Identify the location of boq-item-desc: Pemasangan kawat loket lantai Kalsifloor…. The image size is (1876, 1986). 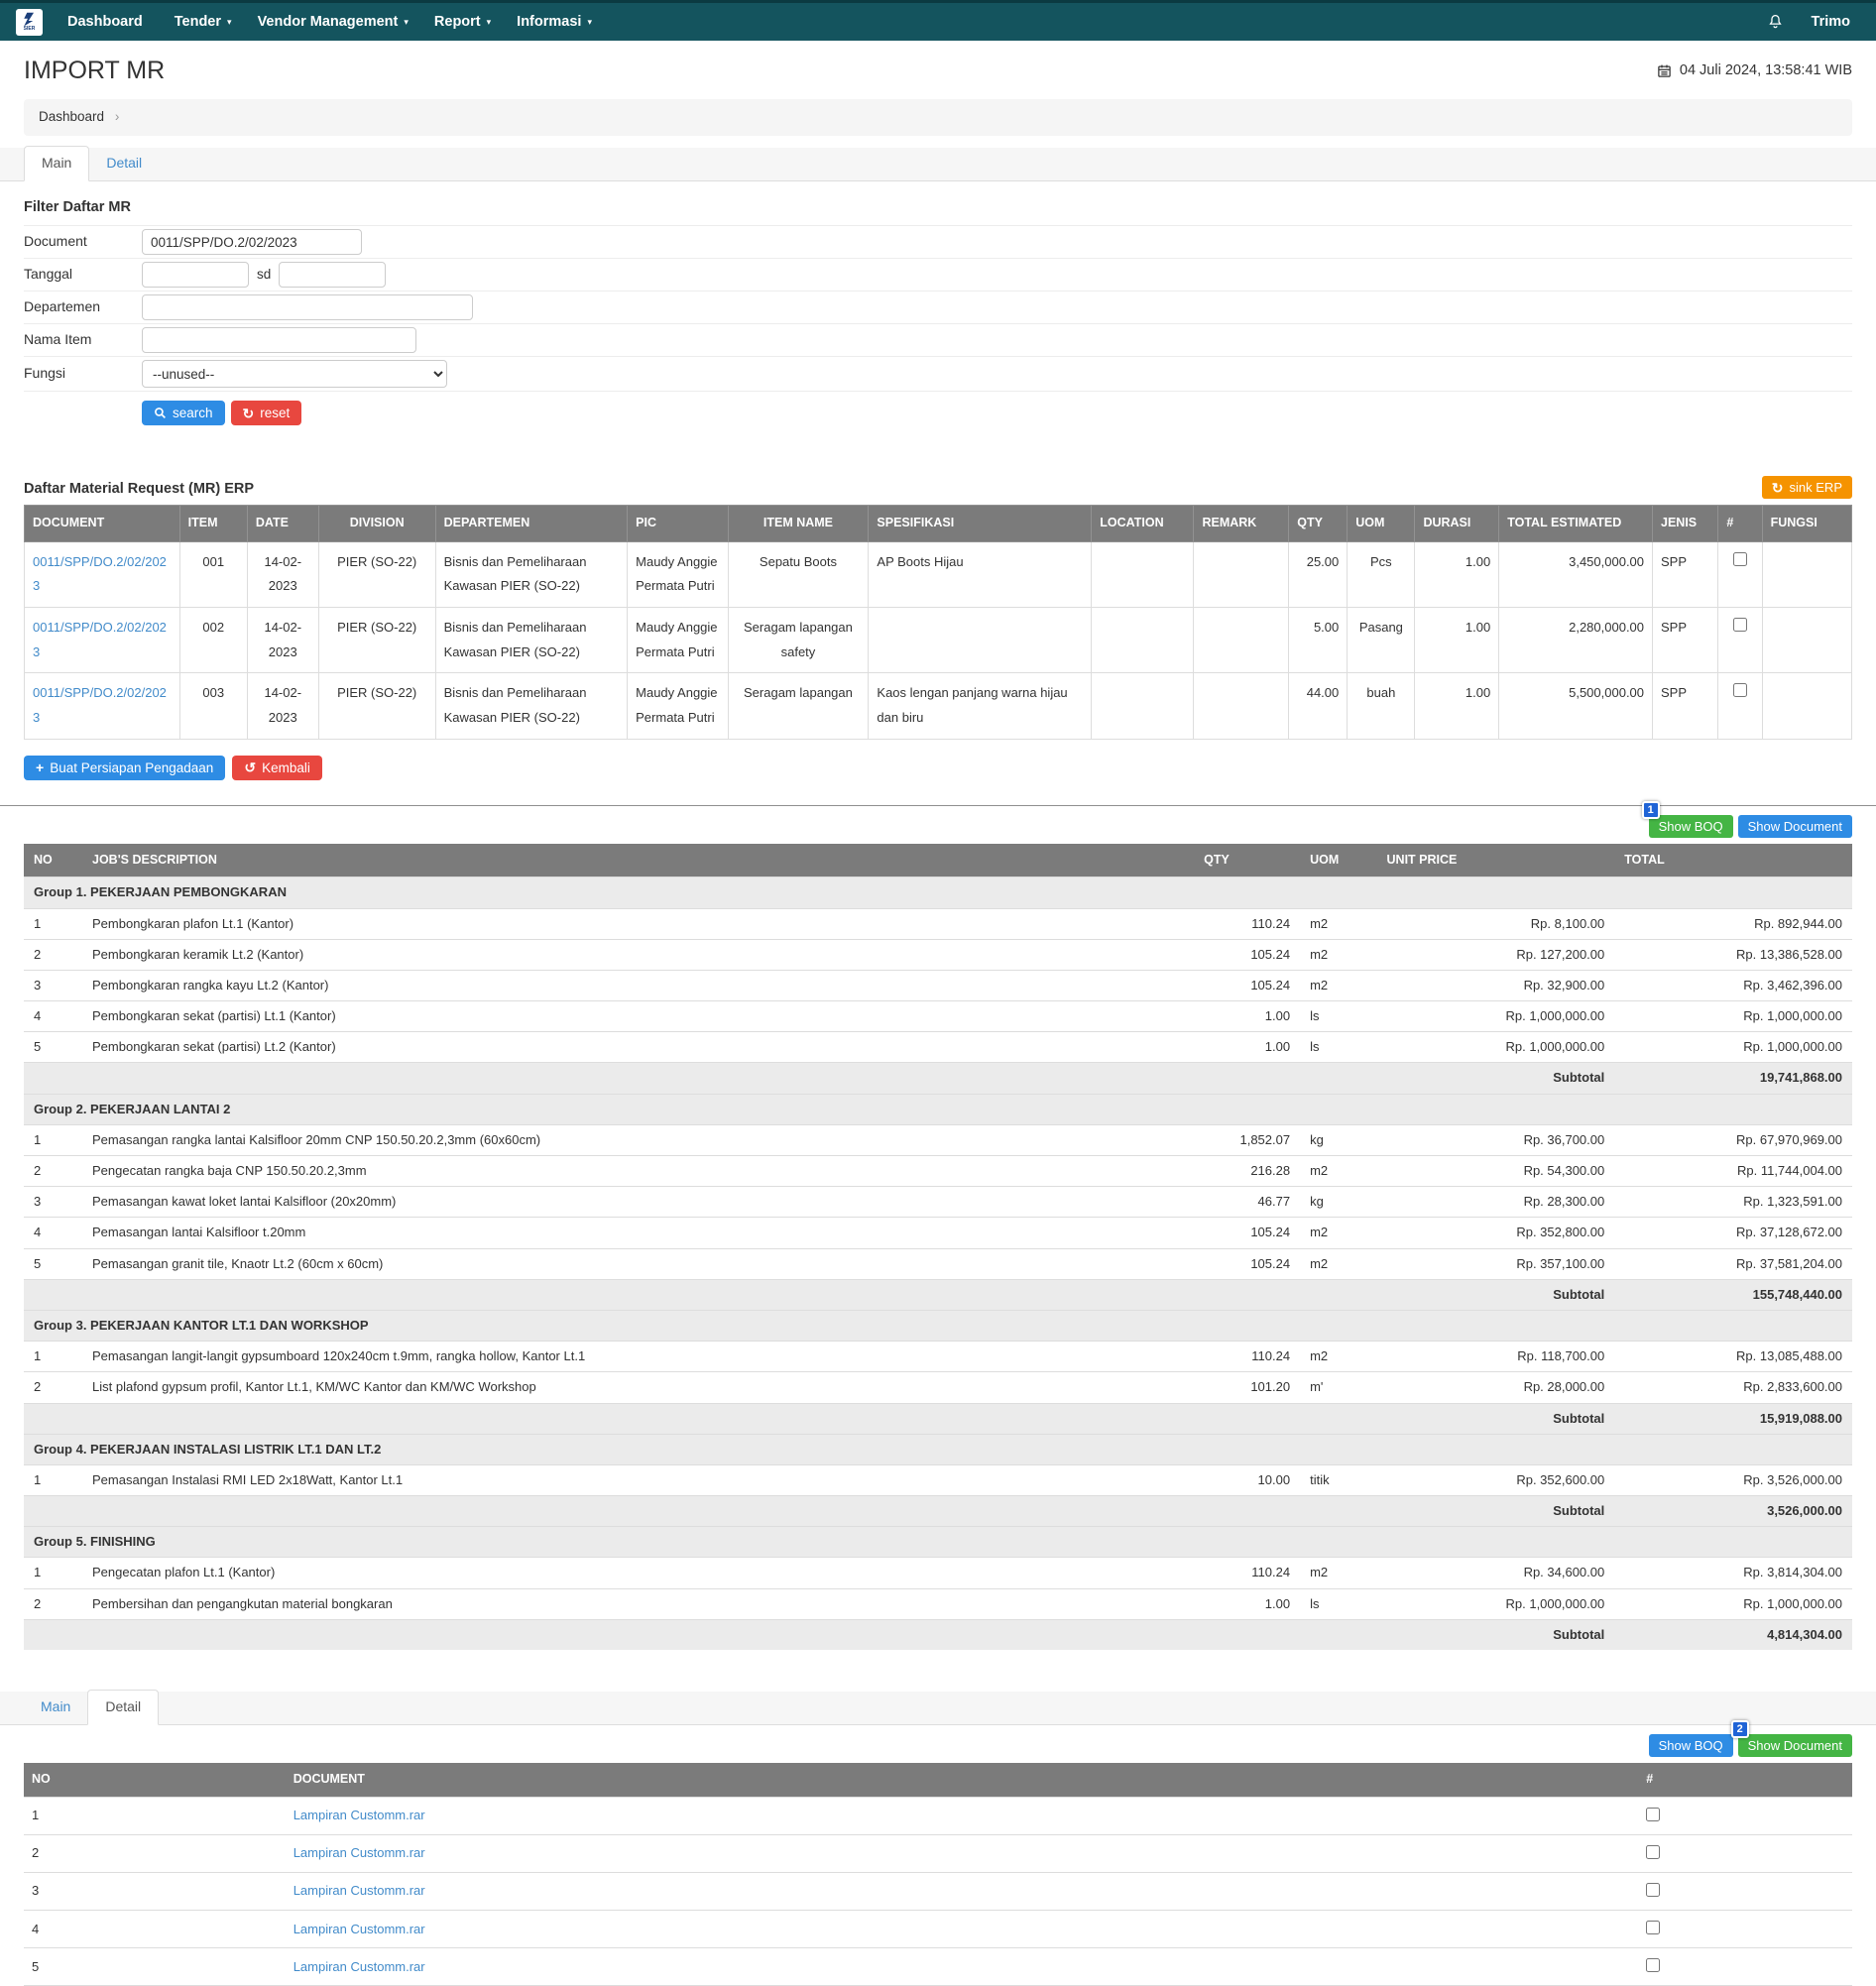
(638, 1202).